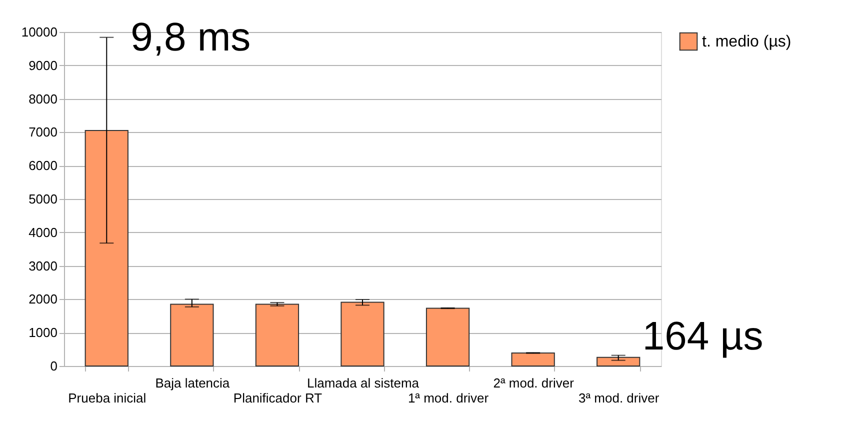 The height and width of the screenshot is (429, 844). Describe the element at coordinates (43, 332) in the screenshot. I see `y-tick-label: 1000` at that location.